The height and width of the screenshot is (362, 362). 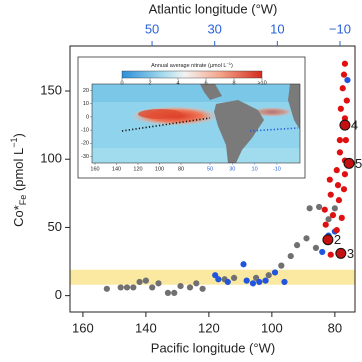 What do you see at coordinates (83, 327) in the screenshot?
I see `x-tick-label: 160` at bounding box center [83, 327].